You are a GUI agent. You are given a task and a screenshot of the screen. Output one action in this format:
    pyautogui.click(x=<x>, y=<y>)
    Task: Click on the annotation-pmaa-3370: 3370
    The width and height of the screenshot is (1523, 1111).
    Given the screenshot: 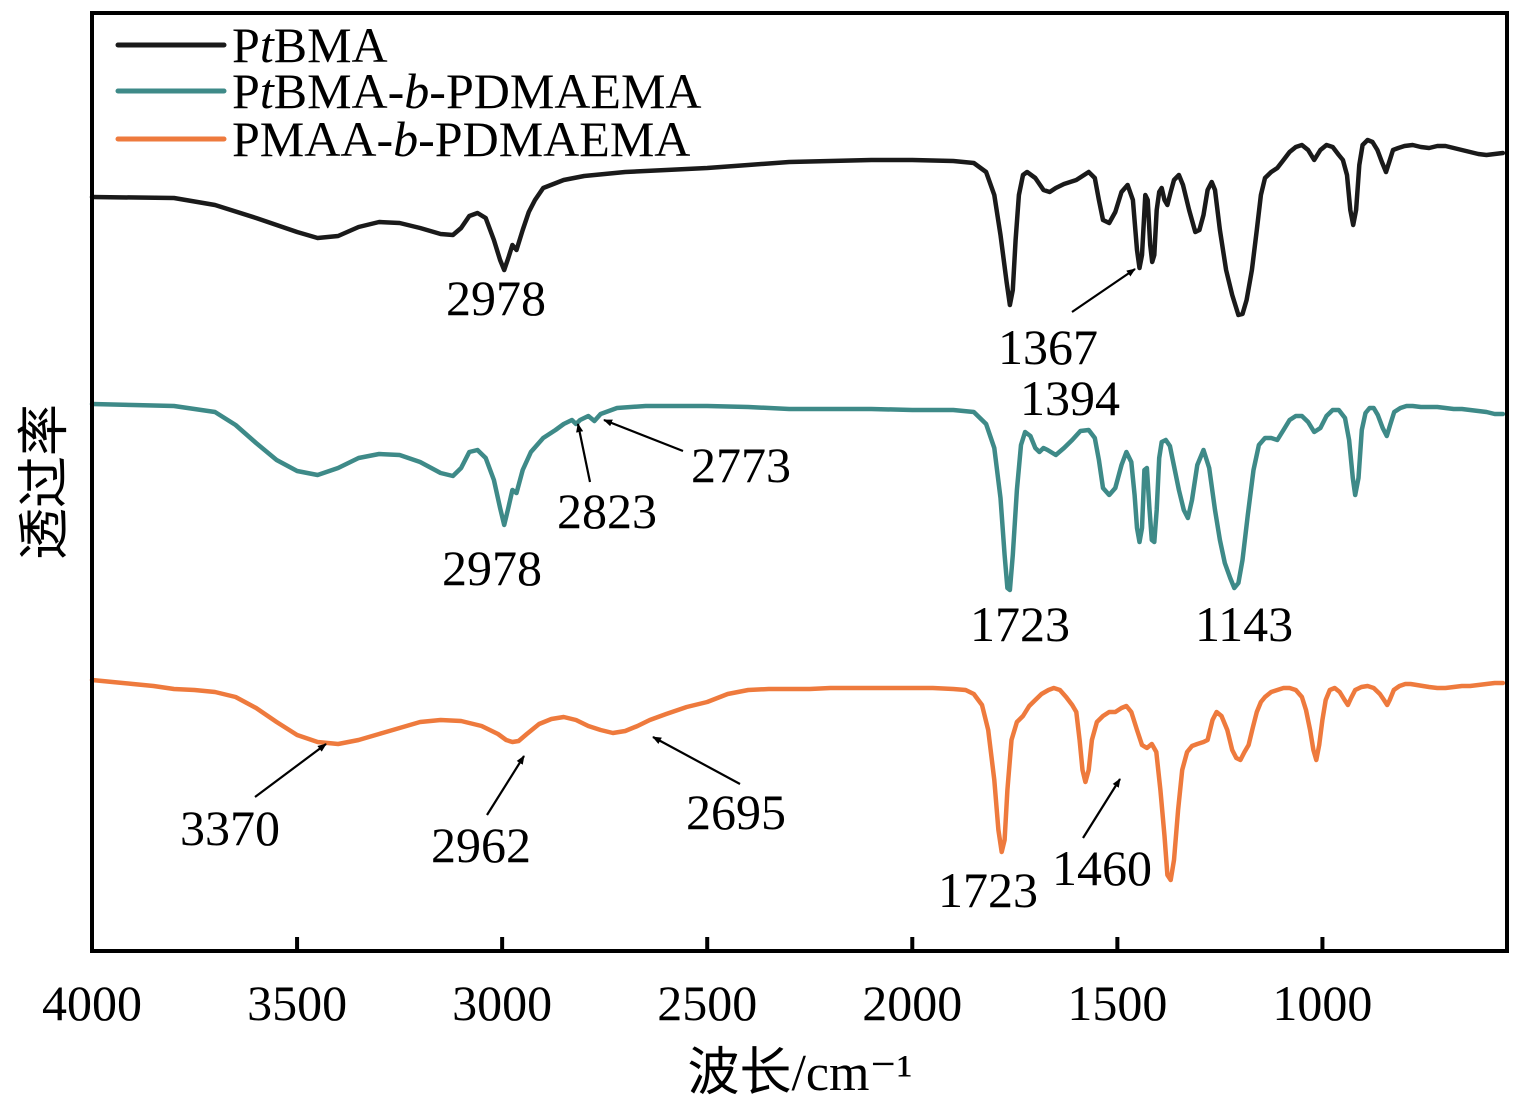 What is the action you would take?
    pyautogui.click(x=230, y=828)
    